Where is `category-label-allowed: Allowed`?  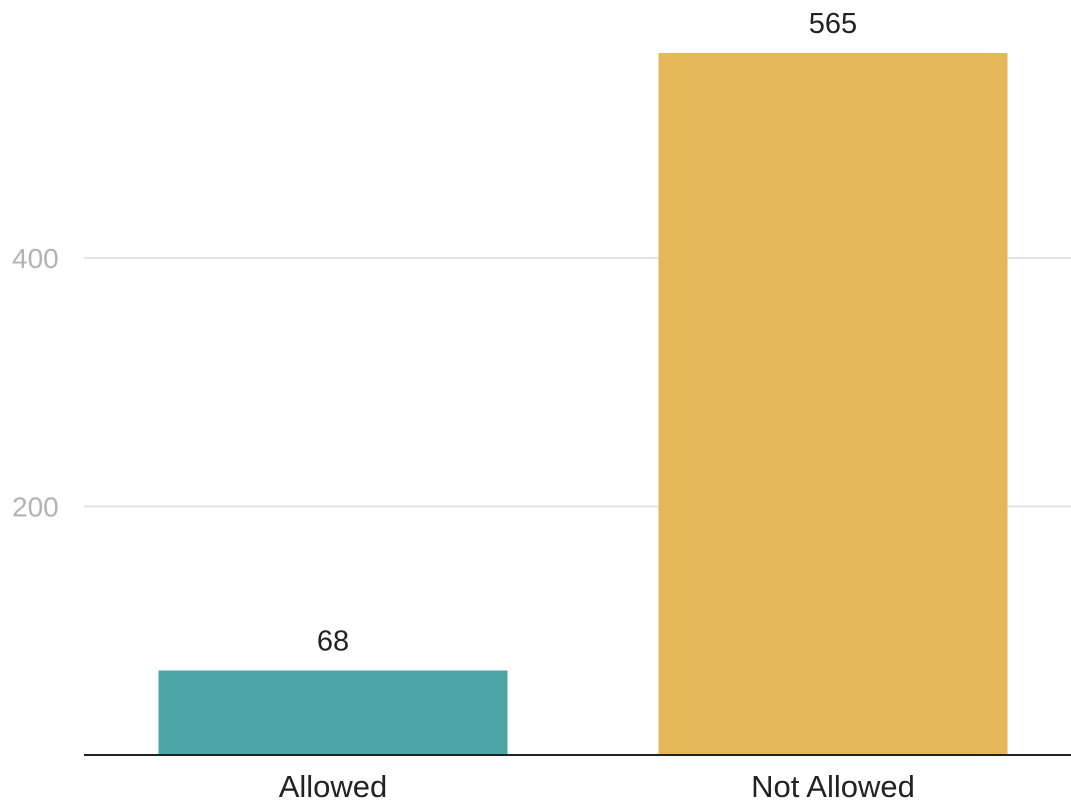
category-label-allowed: Allowed is located at coordinates (333, 785).